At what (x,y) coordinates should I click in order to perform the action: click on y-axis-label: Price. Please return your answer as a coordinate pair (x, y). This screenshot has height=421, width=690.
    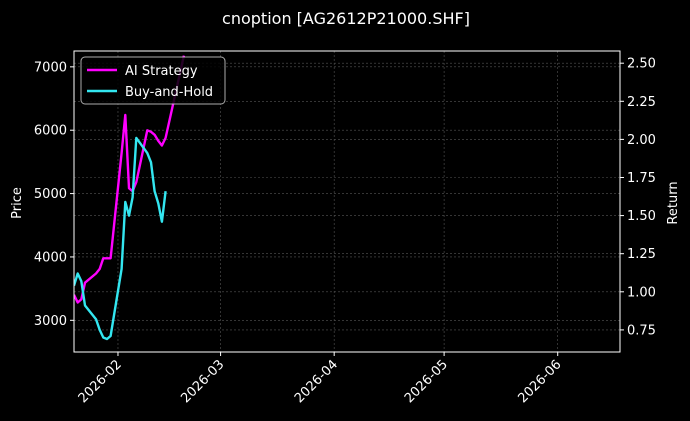
    Looking at the image, I should click on (17, 203).